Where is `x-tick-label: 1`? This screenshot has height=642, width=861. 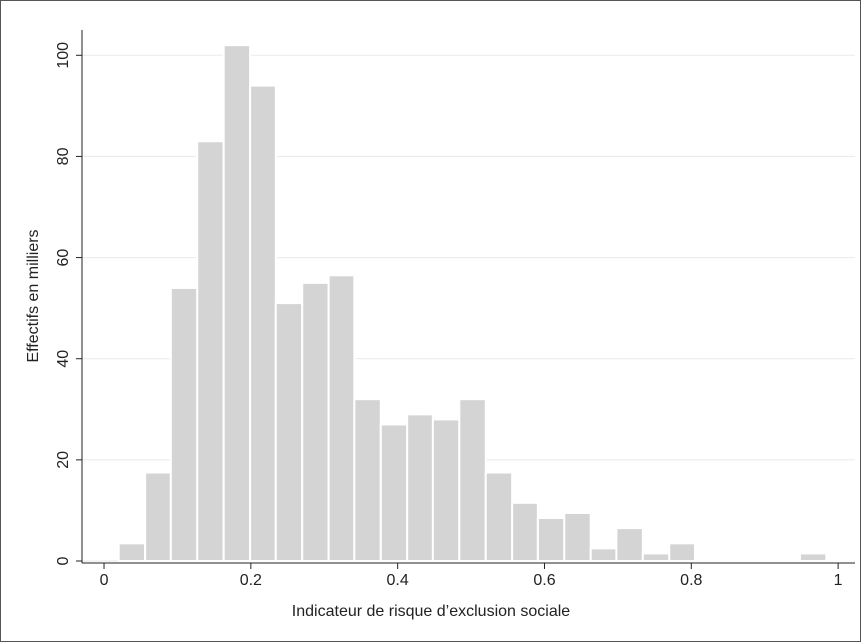 x-tick-label: 1 is located at coordinates (838, 580).